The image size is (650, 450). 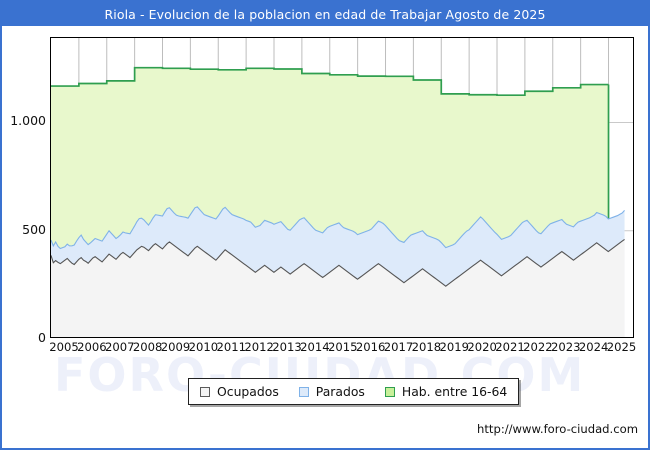 I want to click on x-tick-label: 2025, so click(x=621, y=347).